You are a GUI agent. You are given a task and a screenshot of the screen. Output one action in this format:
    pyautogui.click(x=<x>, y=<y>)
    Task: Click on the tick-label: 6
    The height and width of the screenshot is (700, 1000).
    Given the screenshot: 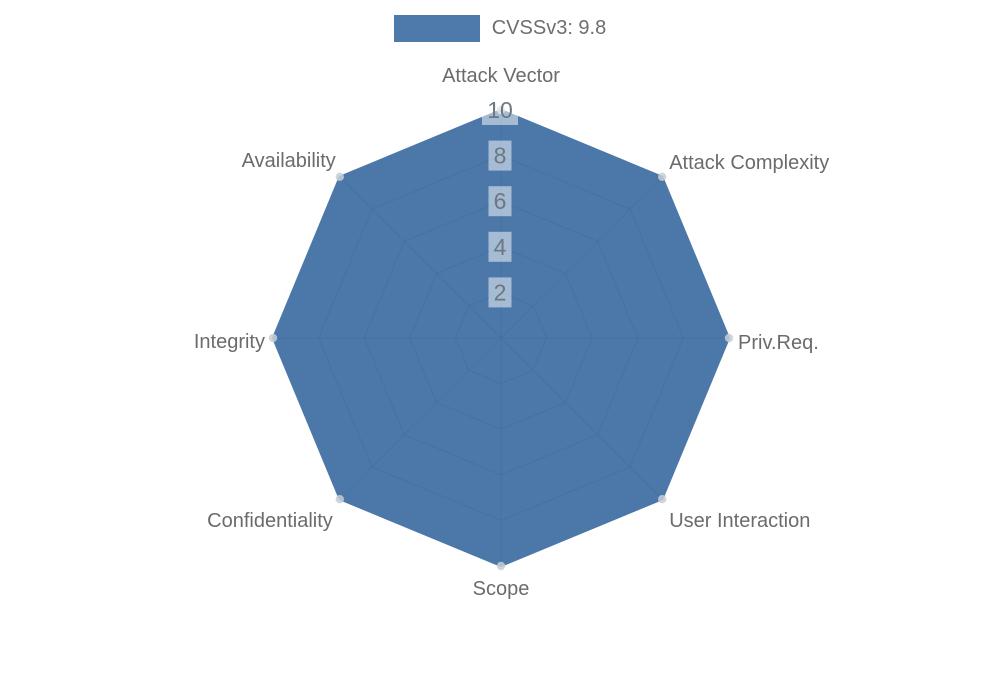 What is the action you would take?
    pyautogui.click(x=500, y=201)
    